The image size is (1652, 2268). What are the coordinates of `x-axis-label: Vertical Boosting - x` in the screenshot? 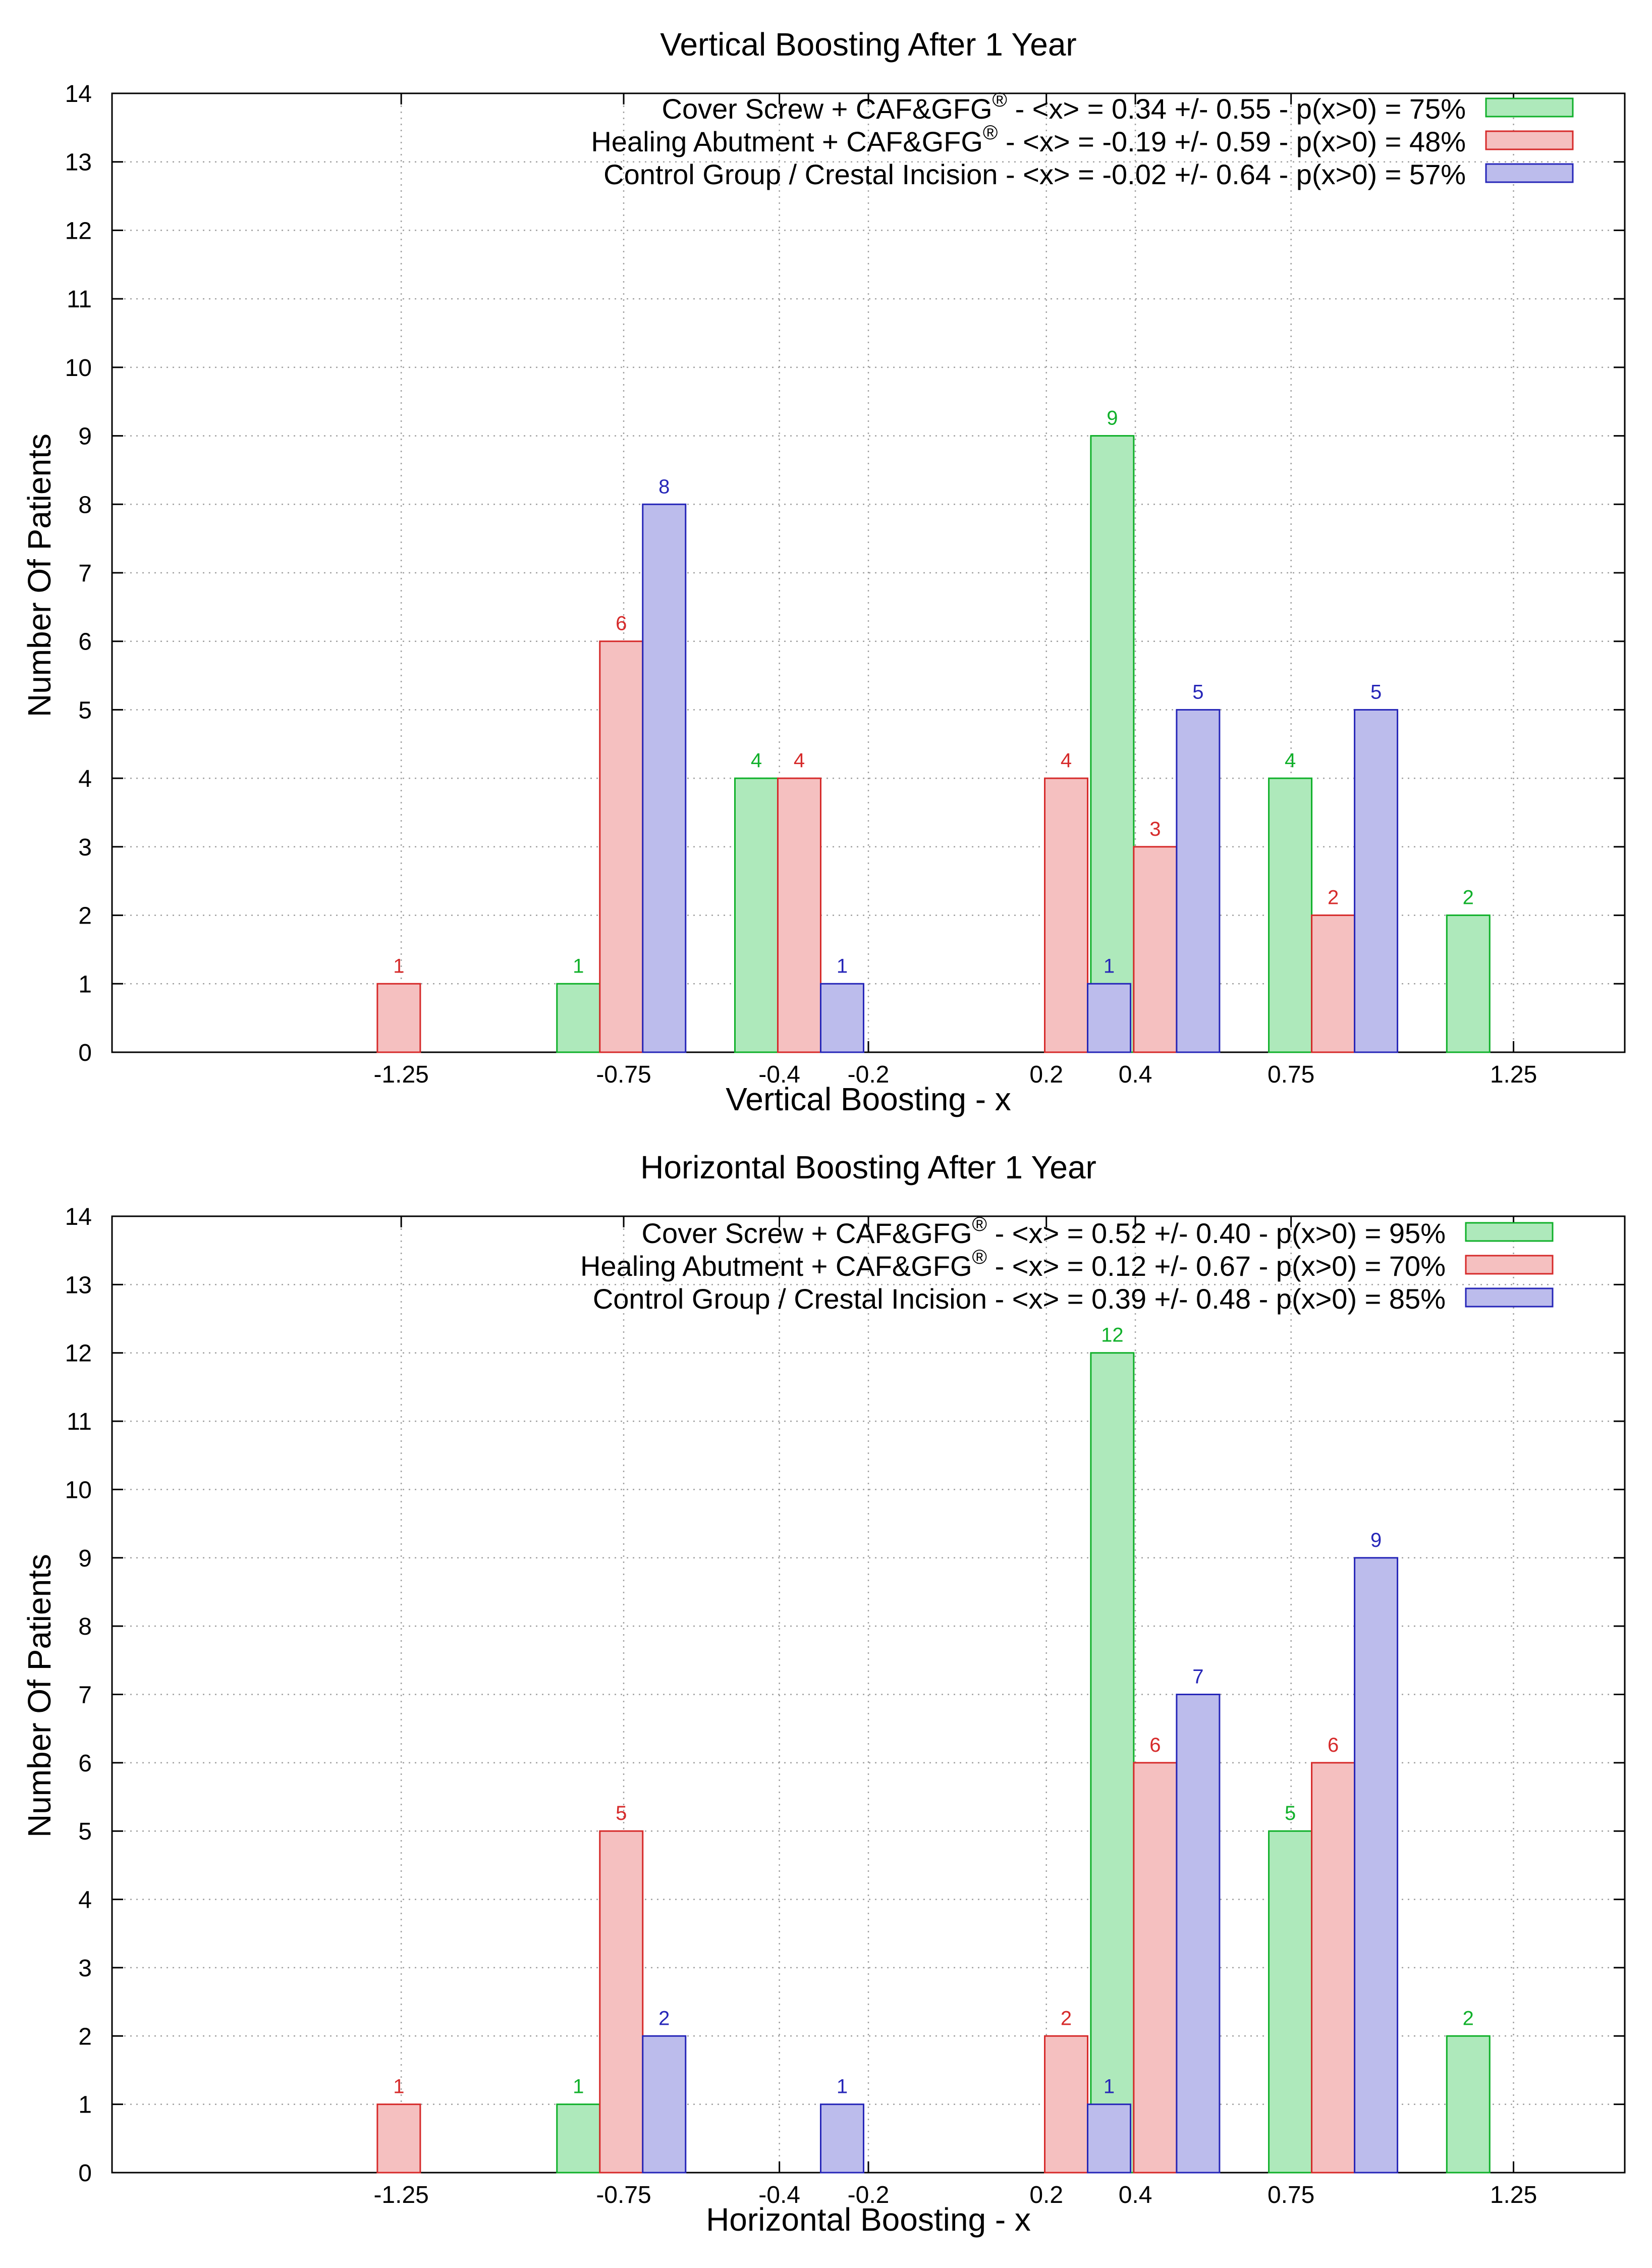 It's located at (868, 1099).